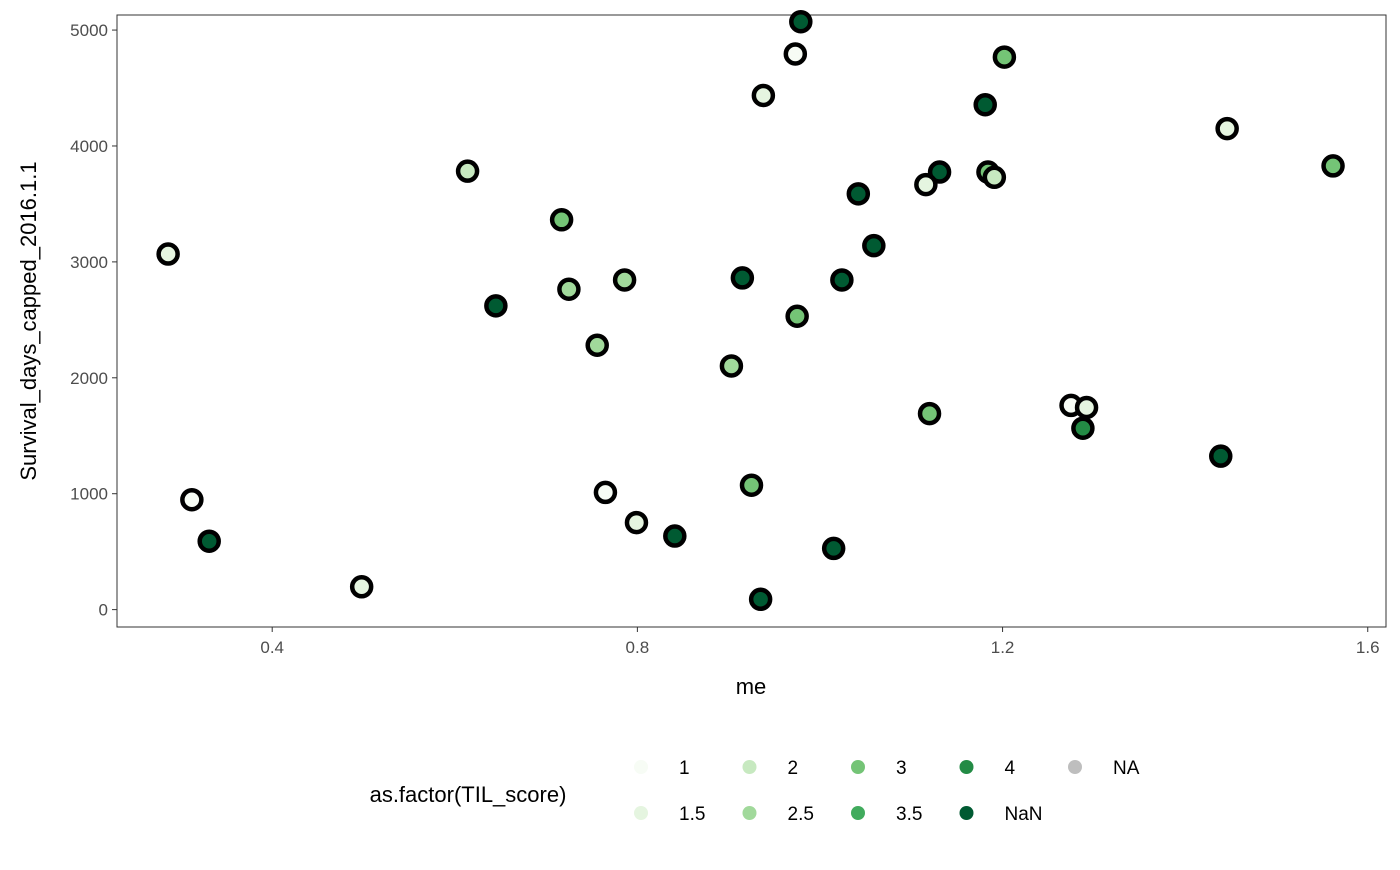  Describe the element at coordinates (1126, 768) in the screenshot. I see `legend-label: NA` at that location.